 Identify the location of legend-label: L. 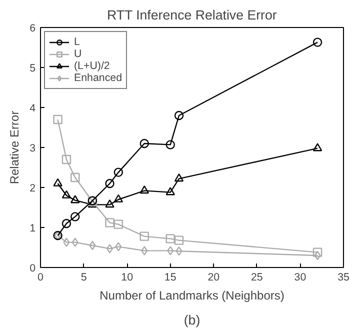
(77, 42).